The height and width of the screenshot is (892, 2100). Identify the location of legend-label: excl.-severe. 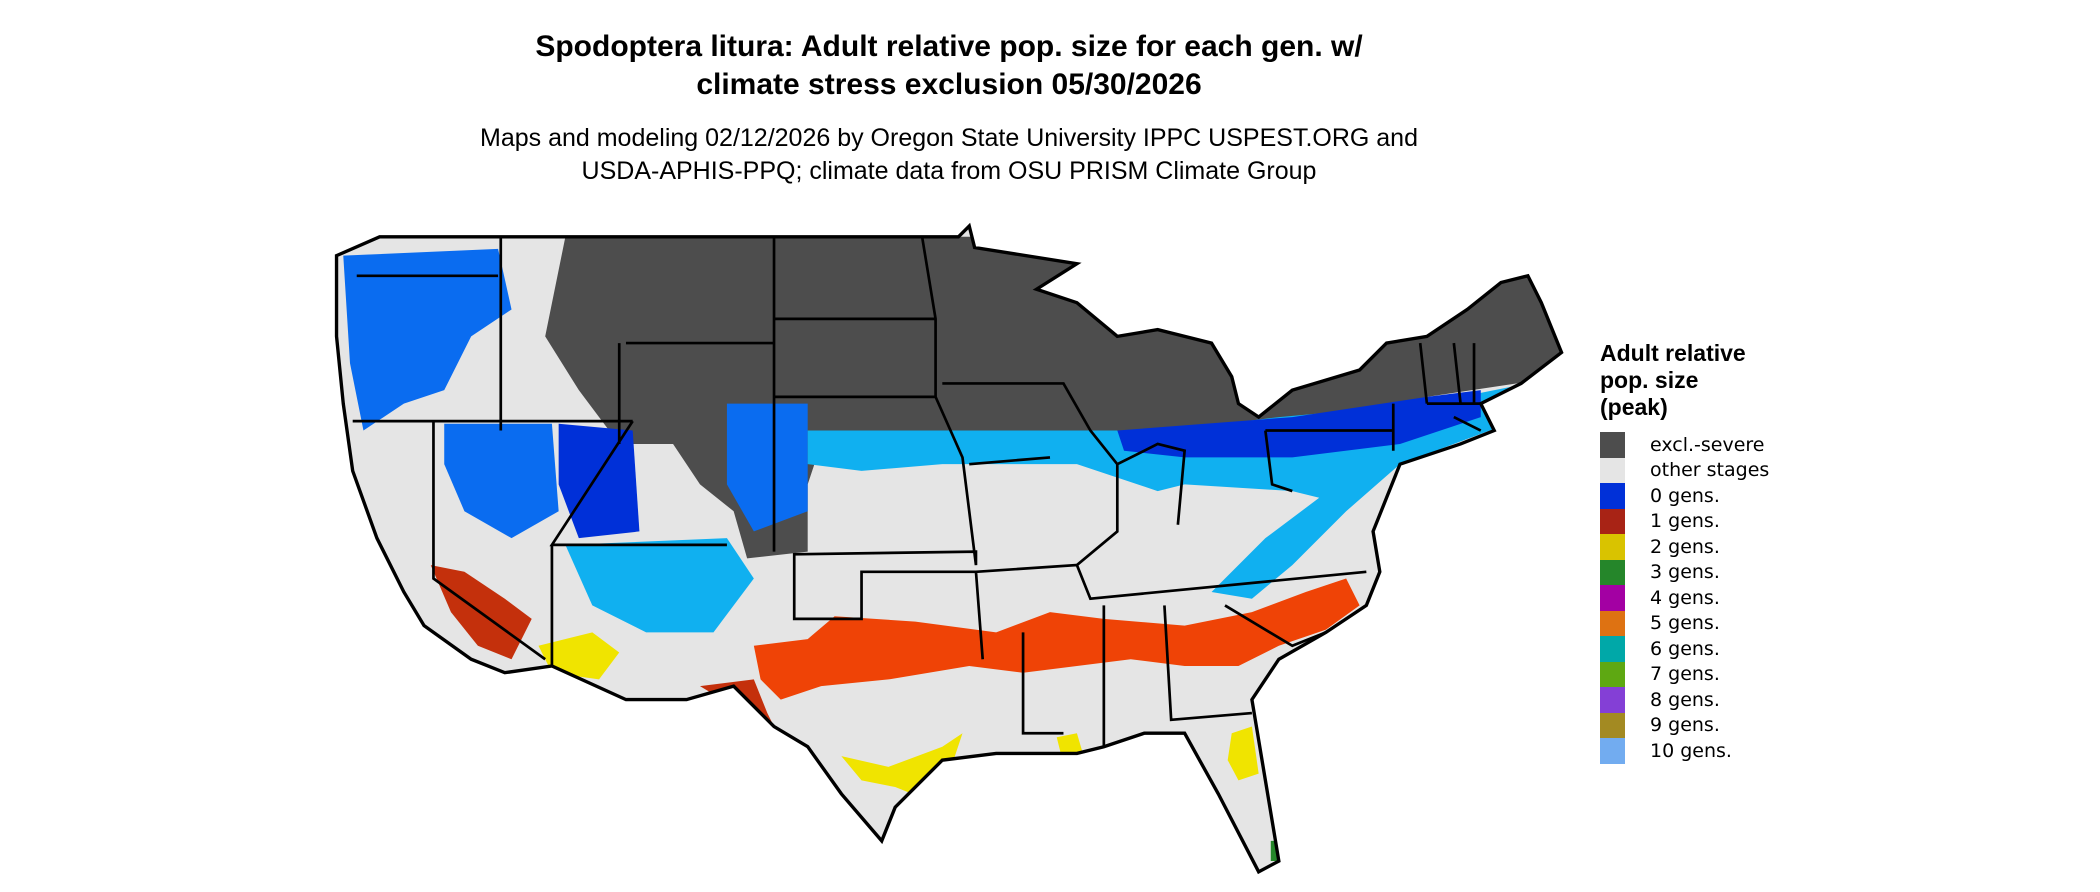
(1707, 444).